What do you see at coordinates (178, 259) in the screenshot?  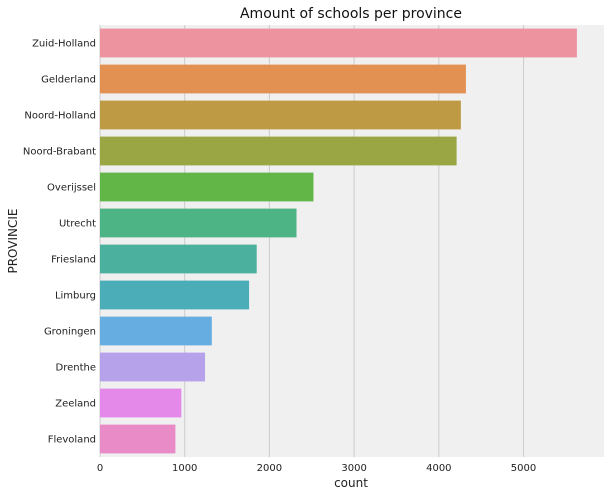 I see `bar-friesland` at bounding box center [178, 259].